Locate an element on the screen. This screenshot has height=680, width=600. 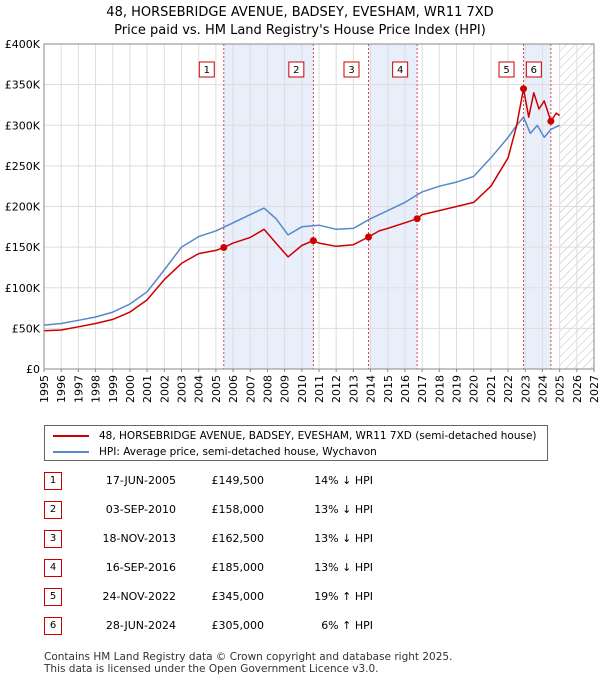
transaction-price: £305,000 is located at coordinates (238, 625).